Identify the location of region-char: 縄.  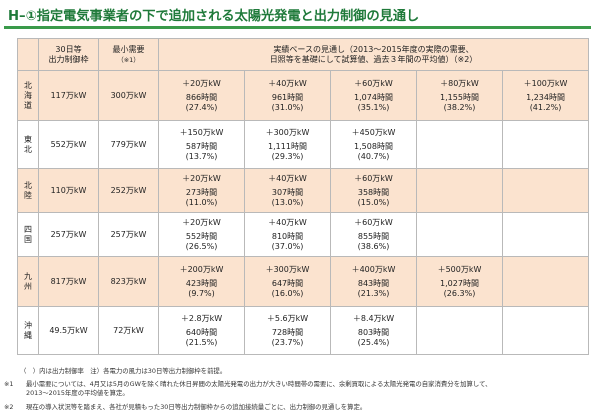
(28, 335).